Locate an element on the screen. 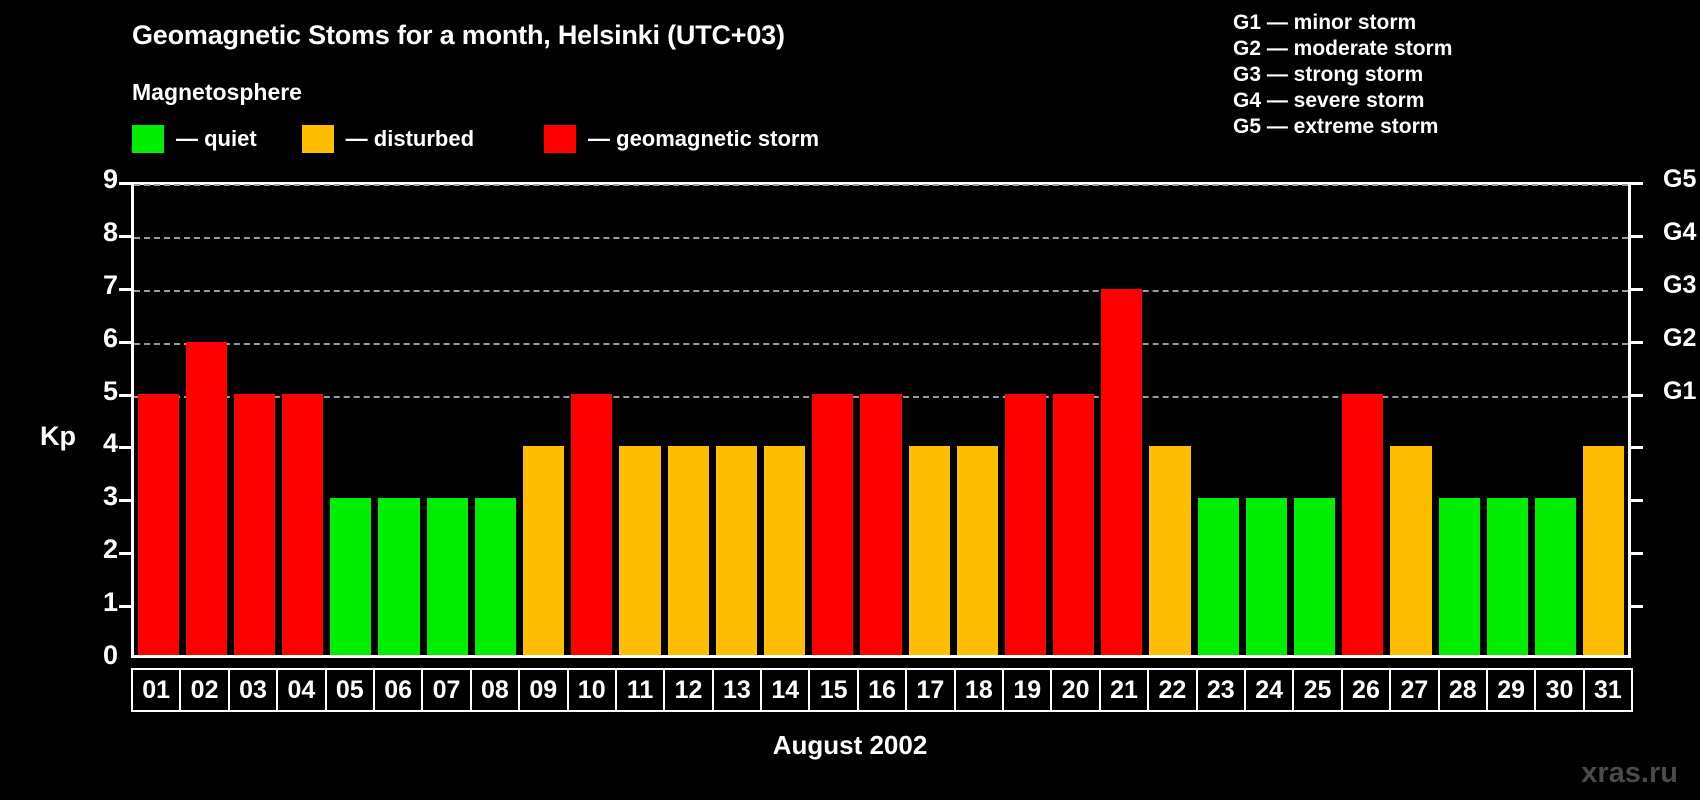 The image size is (1700, 800). day-label: 13 is located at coordinates (737, 690).